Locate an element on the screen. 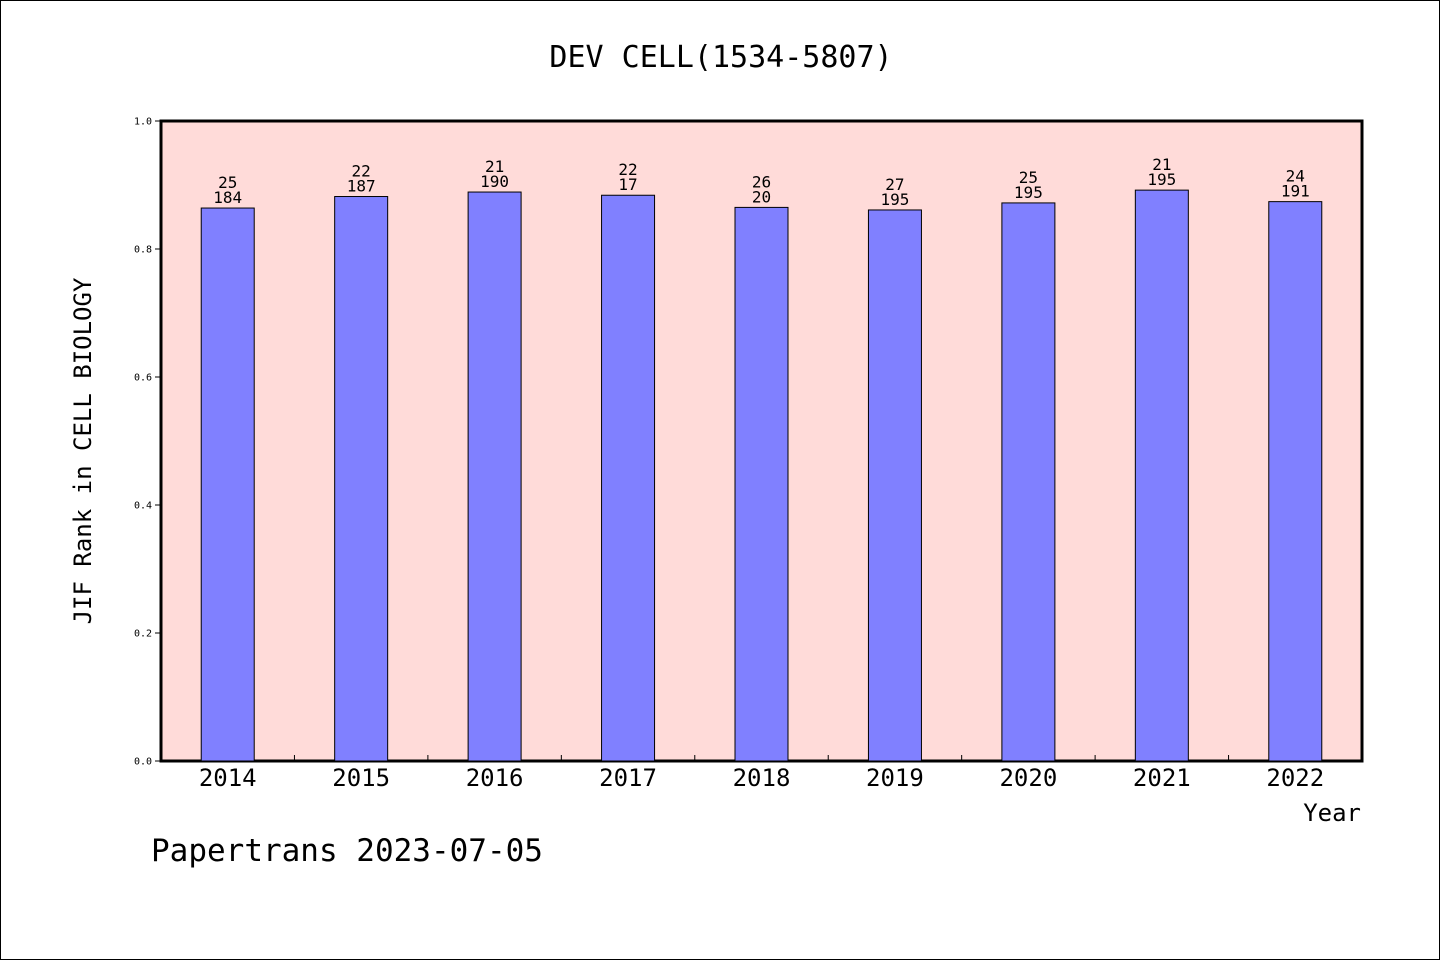  x-tick-label-2021: 2021 is located at coordinates (1162, 778).